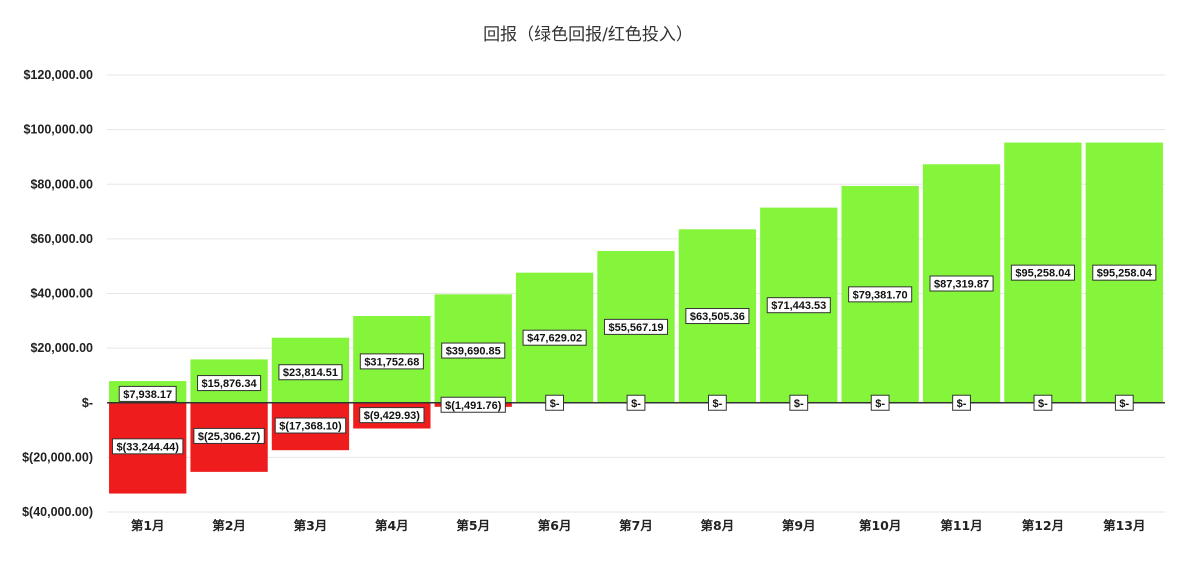 This screenshot has width=1200, height=567. What do you see at coordinates (58, 75) in the screenshot?
I see `y-tick-label: $120,000.00` at bounding box center [58, 75].